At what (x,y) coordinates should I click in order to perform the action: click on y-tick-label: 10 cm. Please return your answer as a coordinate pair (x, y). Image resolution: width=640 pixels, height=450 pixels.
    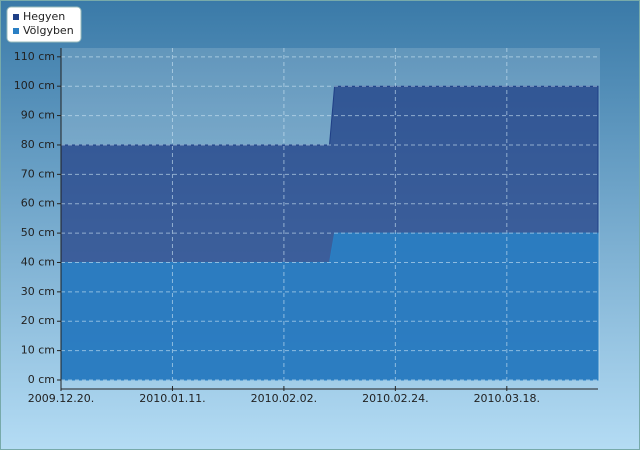
    Looking at the image, I should click on (38, 350).